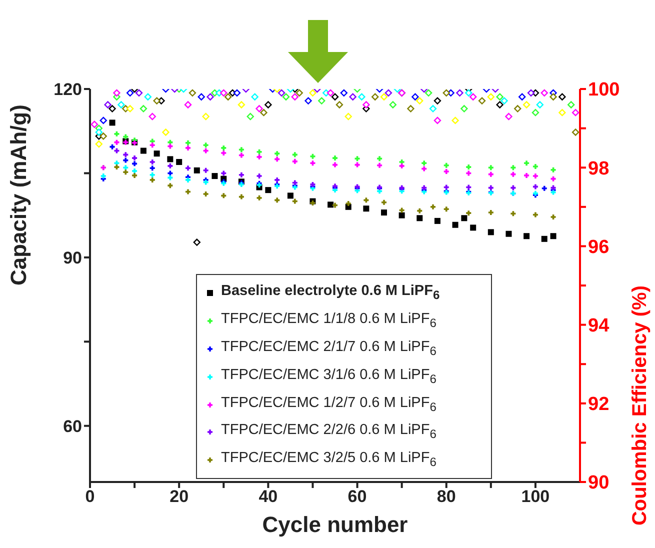 The width and height of the screenshot is (655, 548). I want to click on x-tick-label: 80, so click(446, 496).